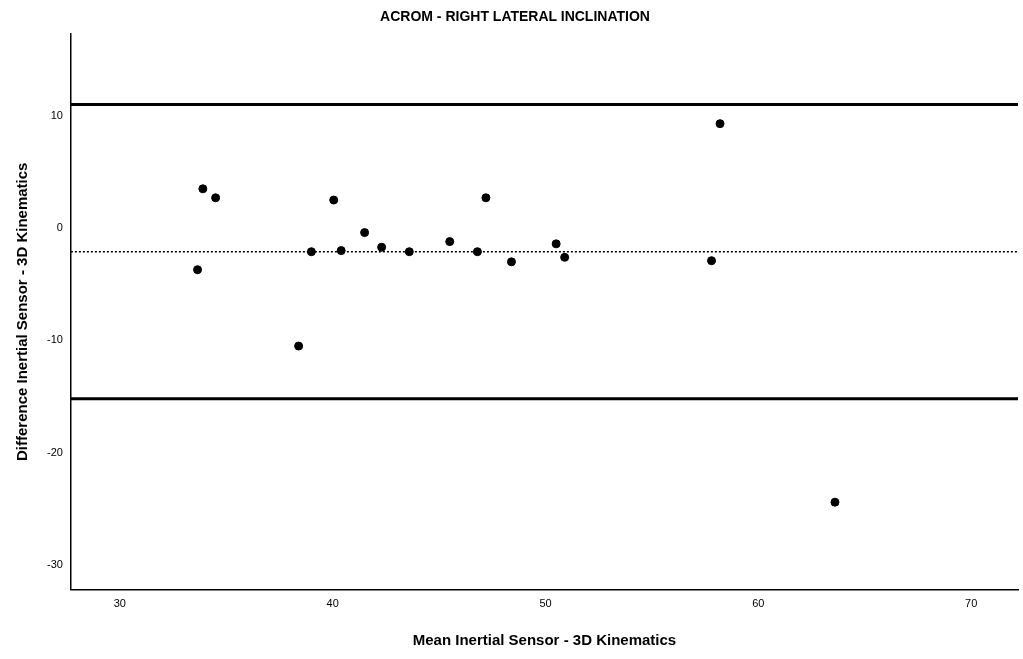 Image resolution: width=1023 pixels, height=659 pixels. What do you see at coordinates (332, 603) in the screenshot?
I see `x-tick-label: 40` at bounding box center [332, 603].